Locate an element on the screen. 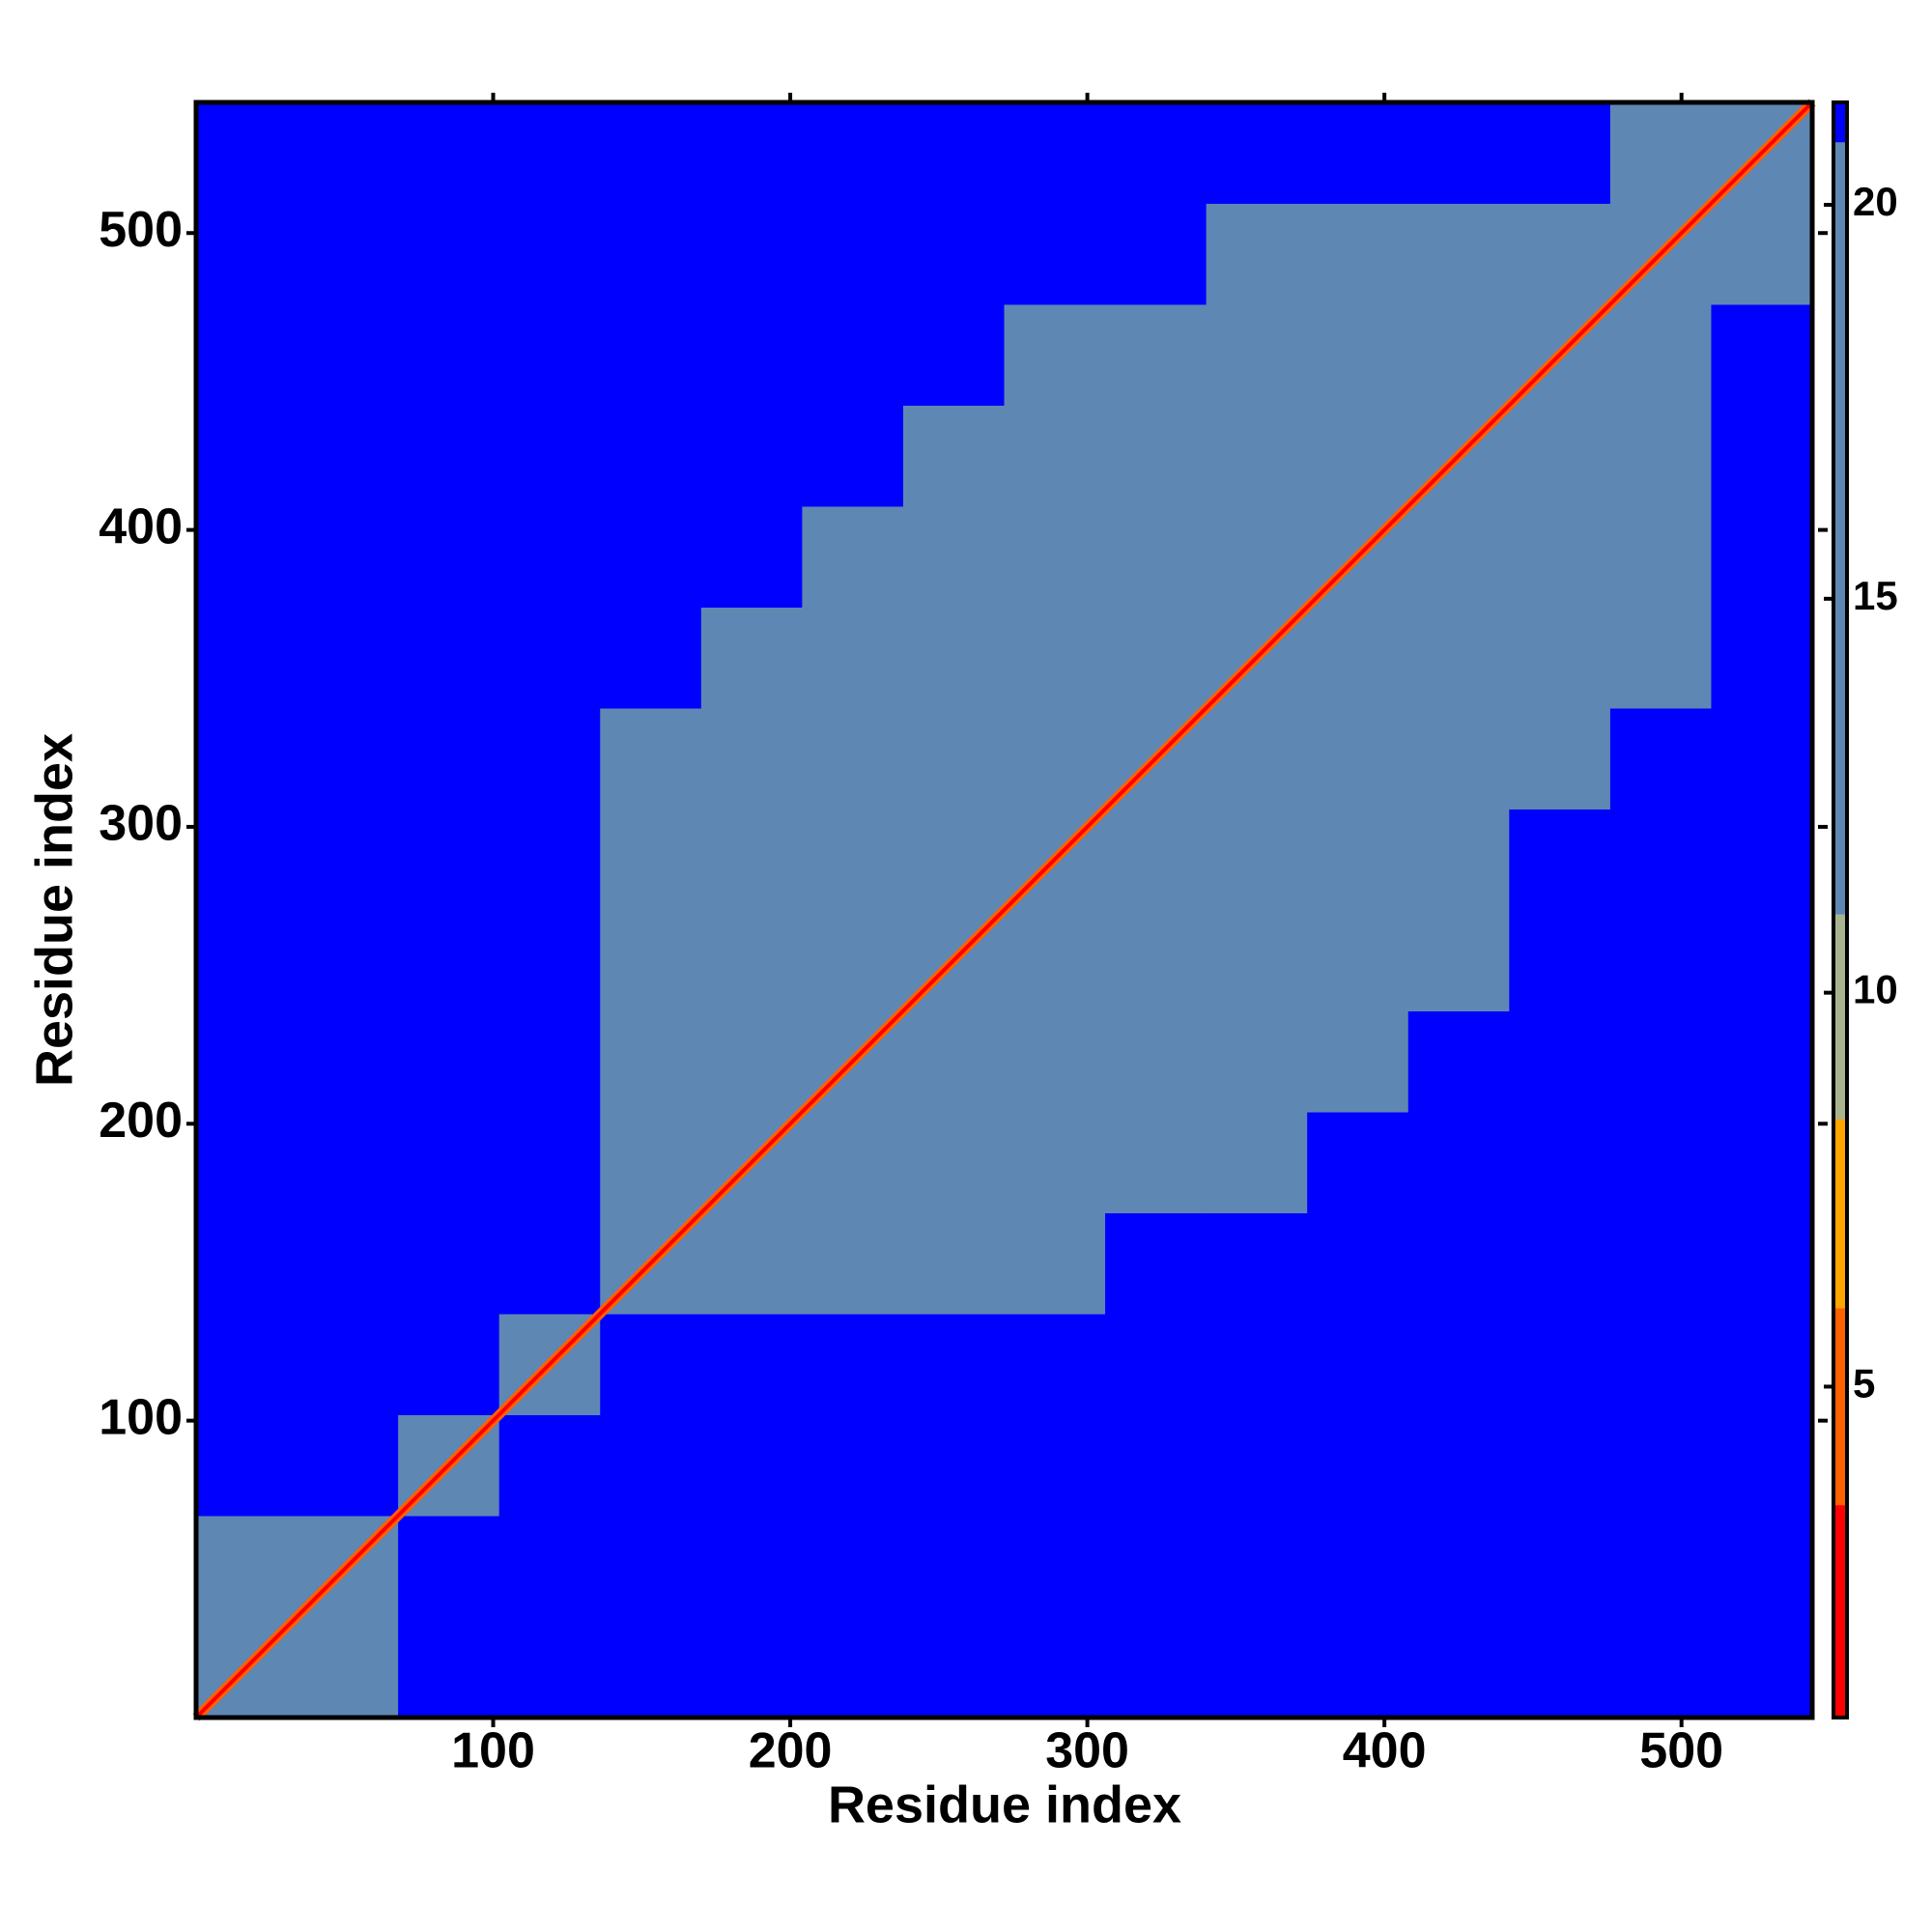 Image resolution: width=1932 pixels, height=1932 pixels. y-tick-label: 400 is located at coordinates (141, 526).